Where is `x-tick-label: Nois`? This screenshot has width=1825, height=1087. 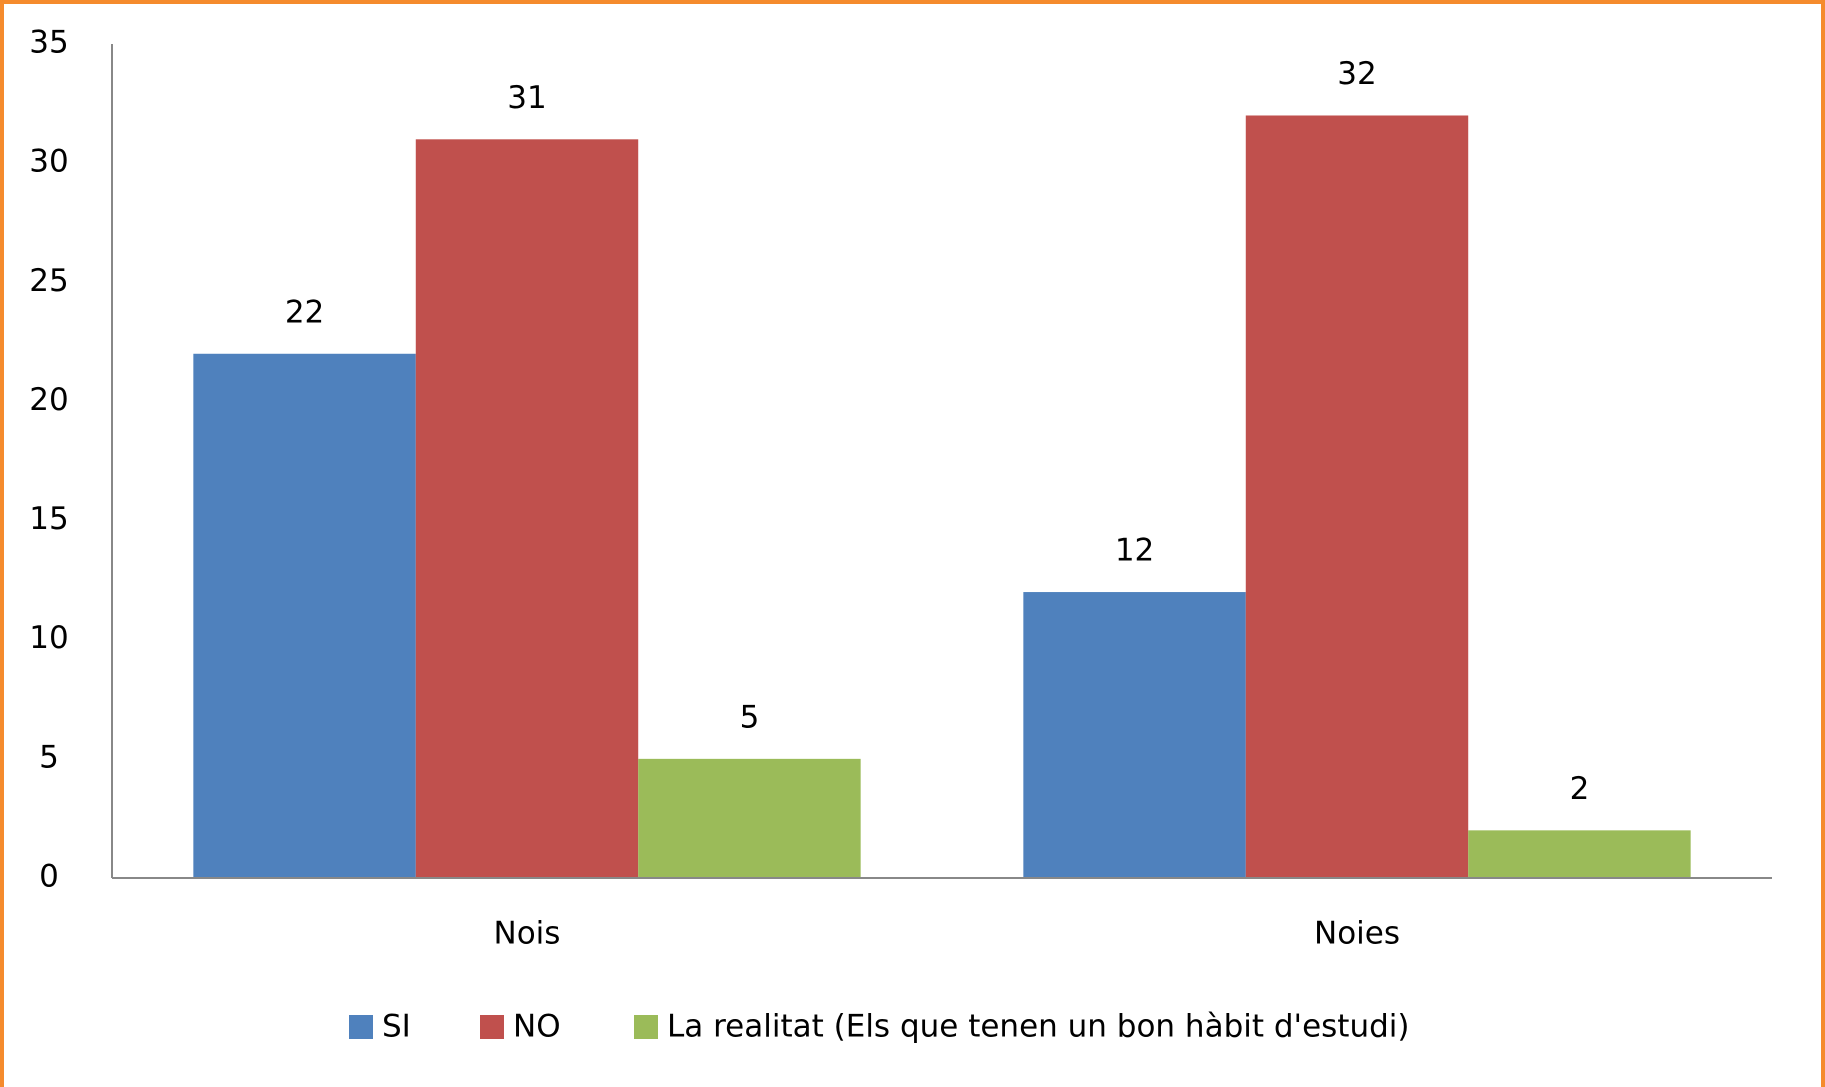
x-tick-label: Nois is located at coordinates (527, 934).